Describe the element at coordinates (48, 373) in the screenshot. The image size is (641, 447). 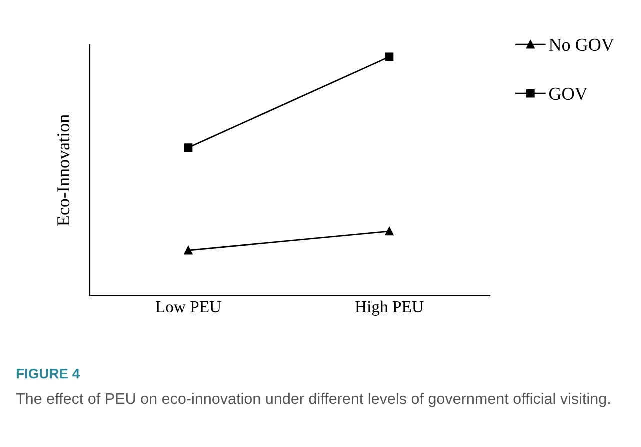
I see `caption: FIGURE 4` at that location.